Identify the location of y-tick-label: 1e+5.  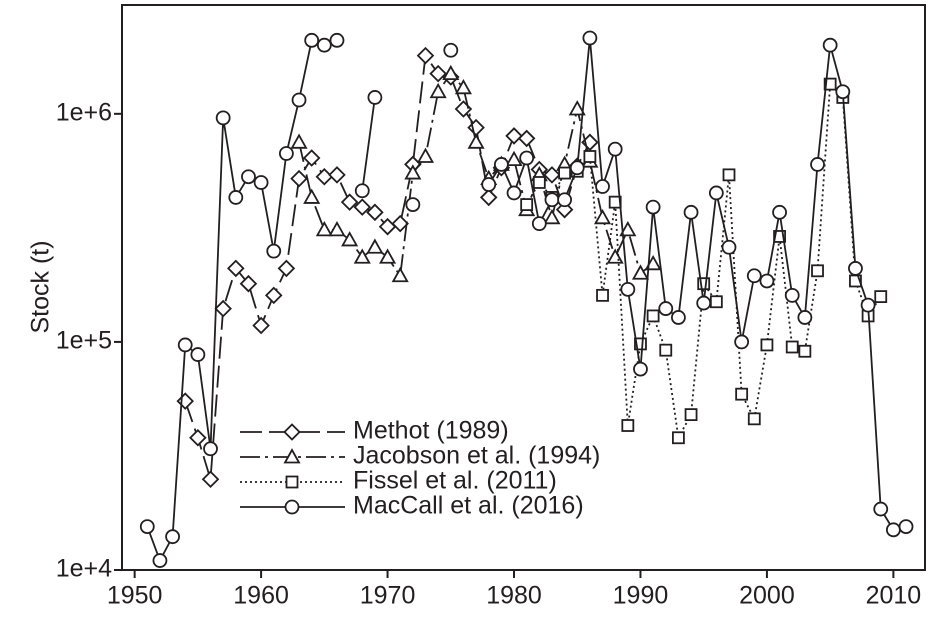
(84, 341).